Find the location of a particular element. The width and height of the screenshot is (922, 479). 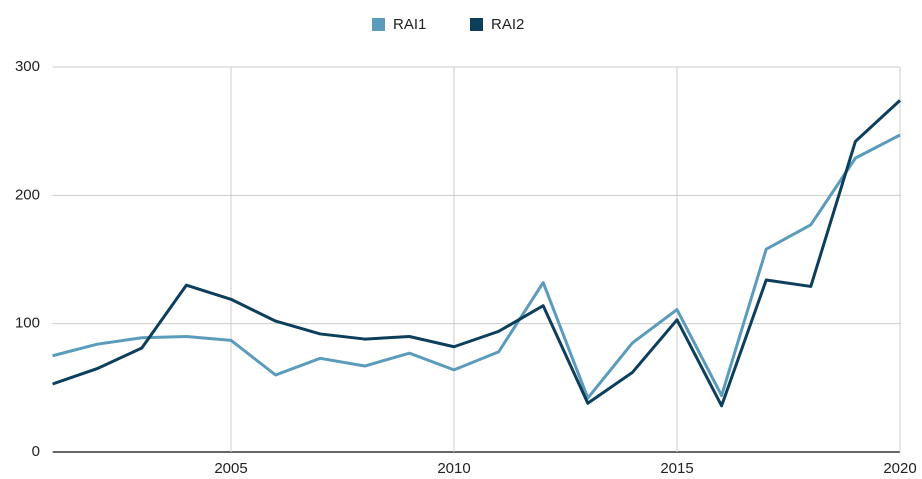

y-tick-label: 0 is located at coordinates (36, 451).